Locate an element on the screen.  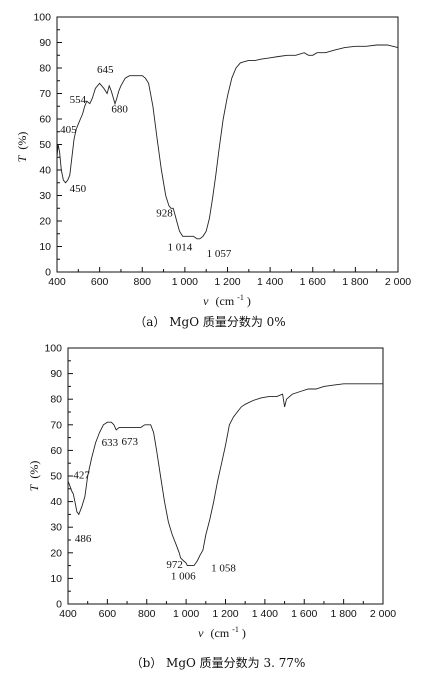
peak-label: 1 014 is located at coordinates (179, 247).